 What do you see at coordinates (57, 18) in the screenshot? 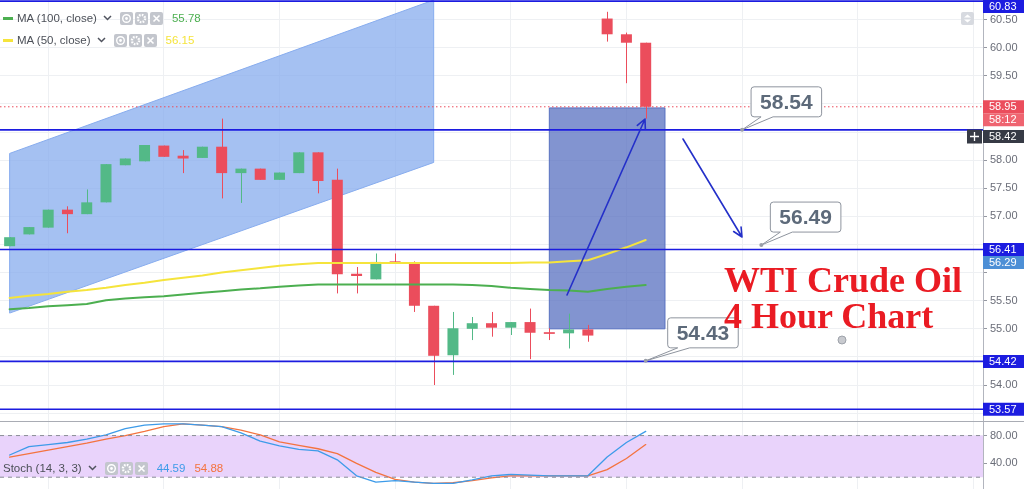
I see `legend-label: MA (100, close)` at bounding box center [57, 18].